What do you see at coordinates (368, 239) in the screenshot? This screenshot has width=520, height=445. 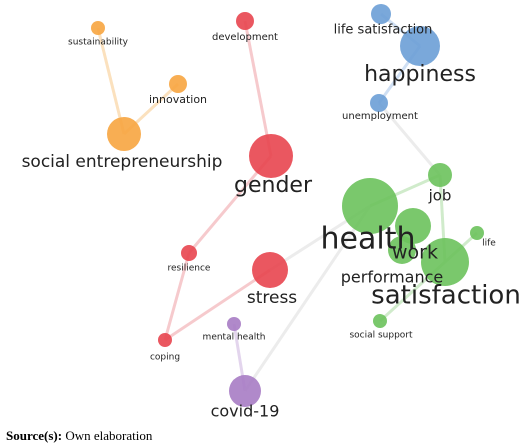 I see `node-label: health` at bounding box center [368, 239].